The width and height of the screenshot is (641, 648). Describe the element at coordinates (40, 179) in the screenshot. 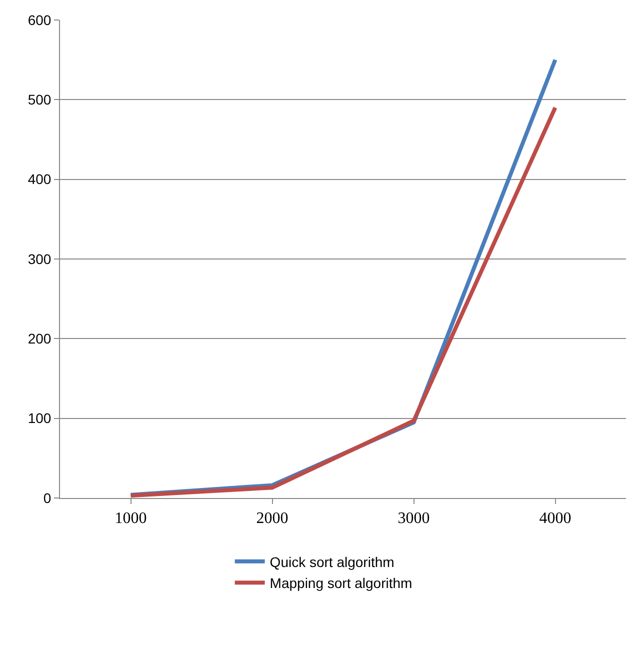

I see `y-tick-label: 400` at that location.